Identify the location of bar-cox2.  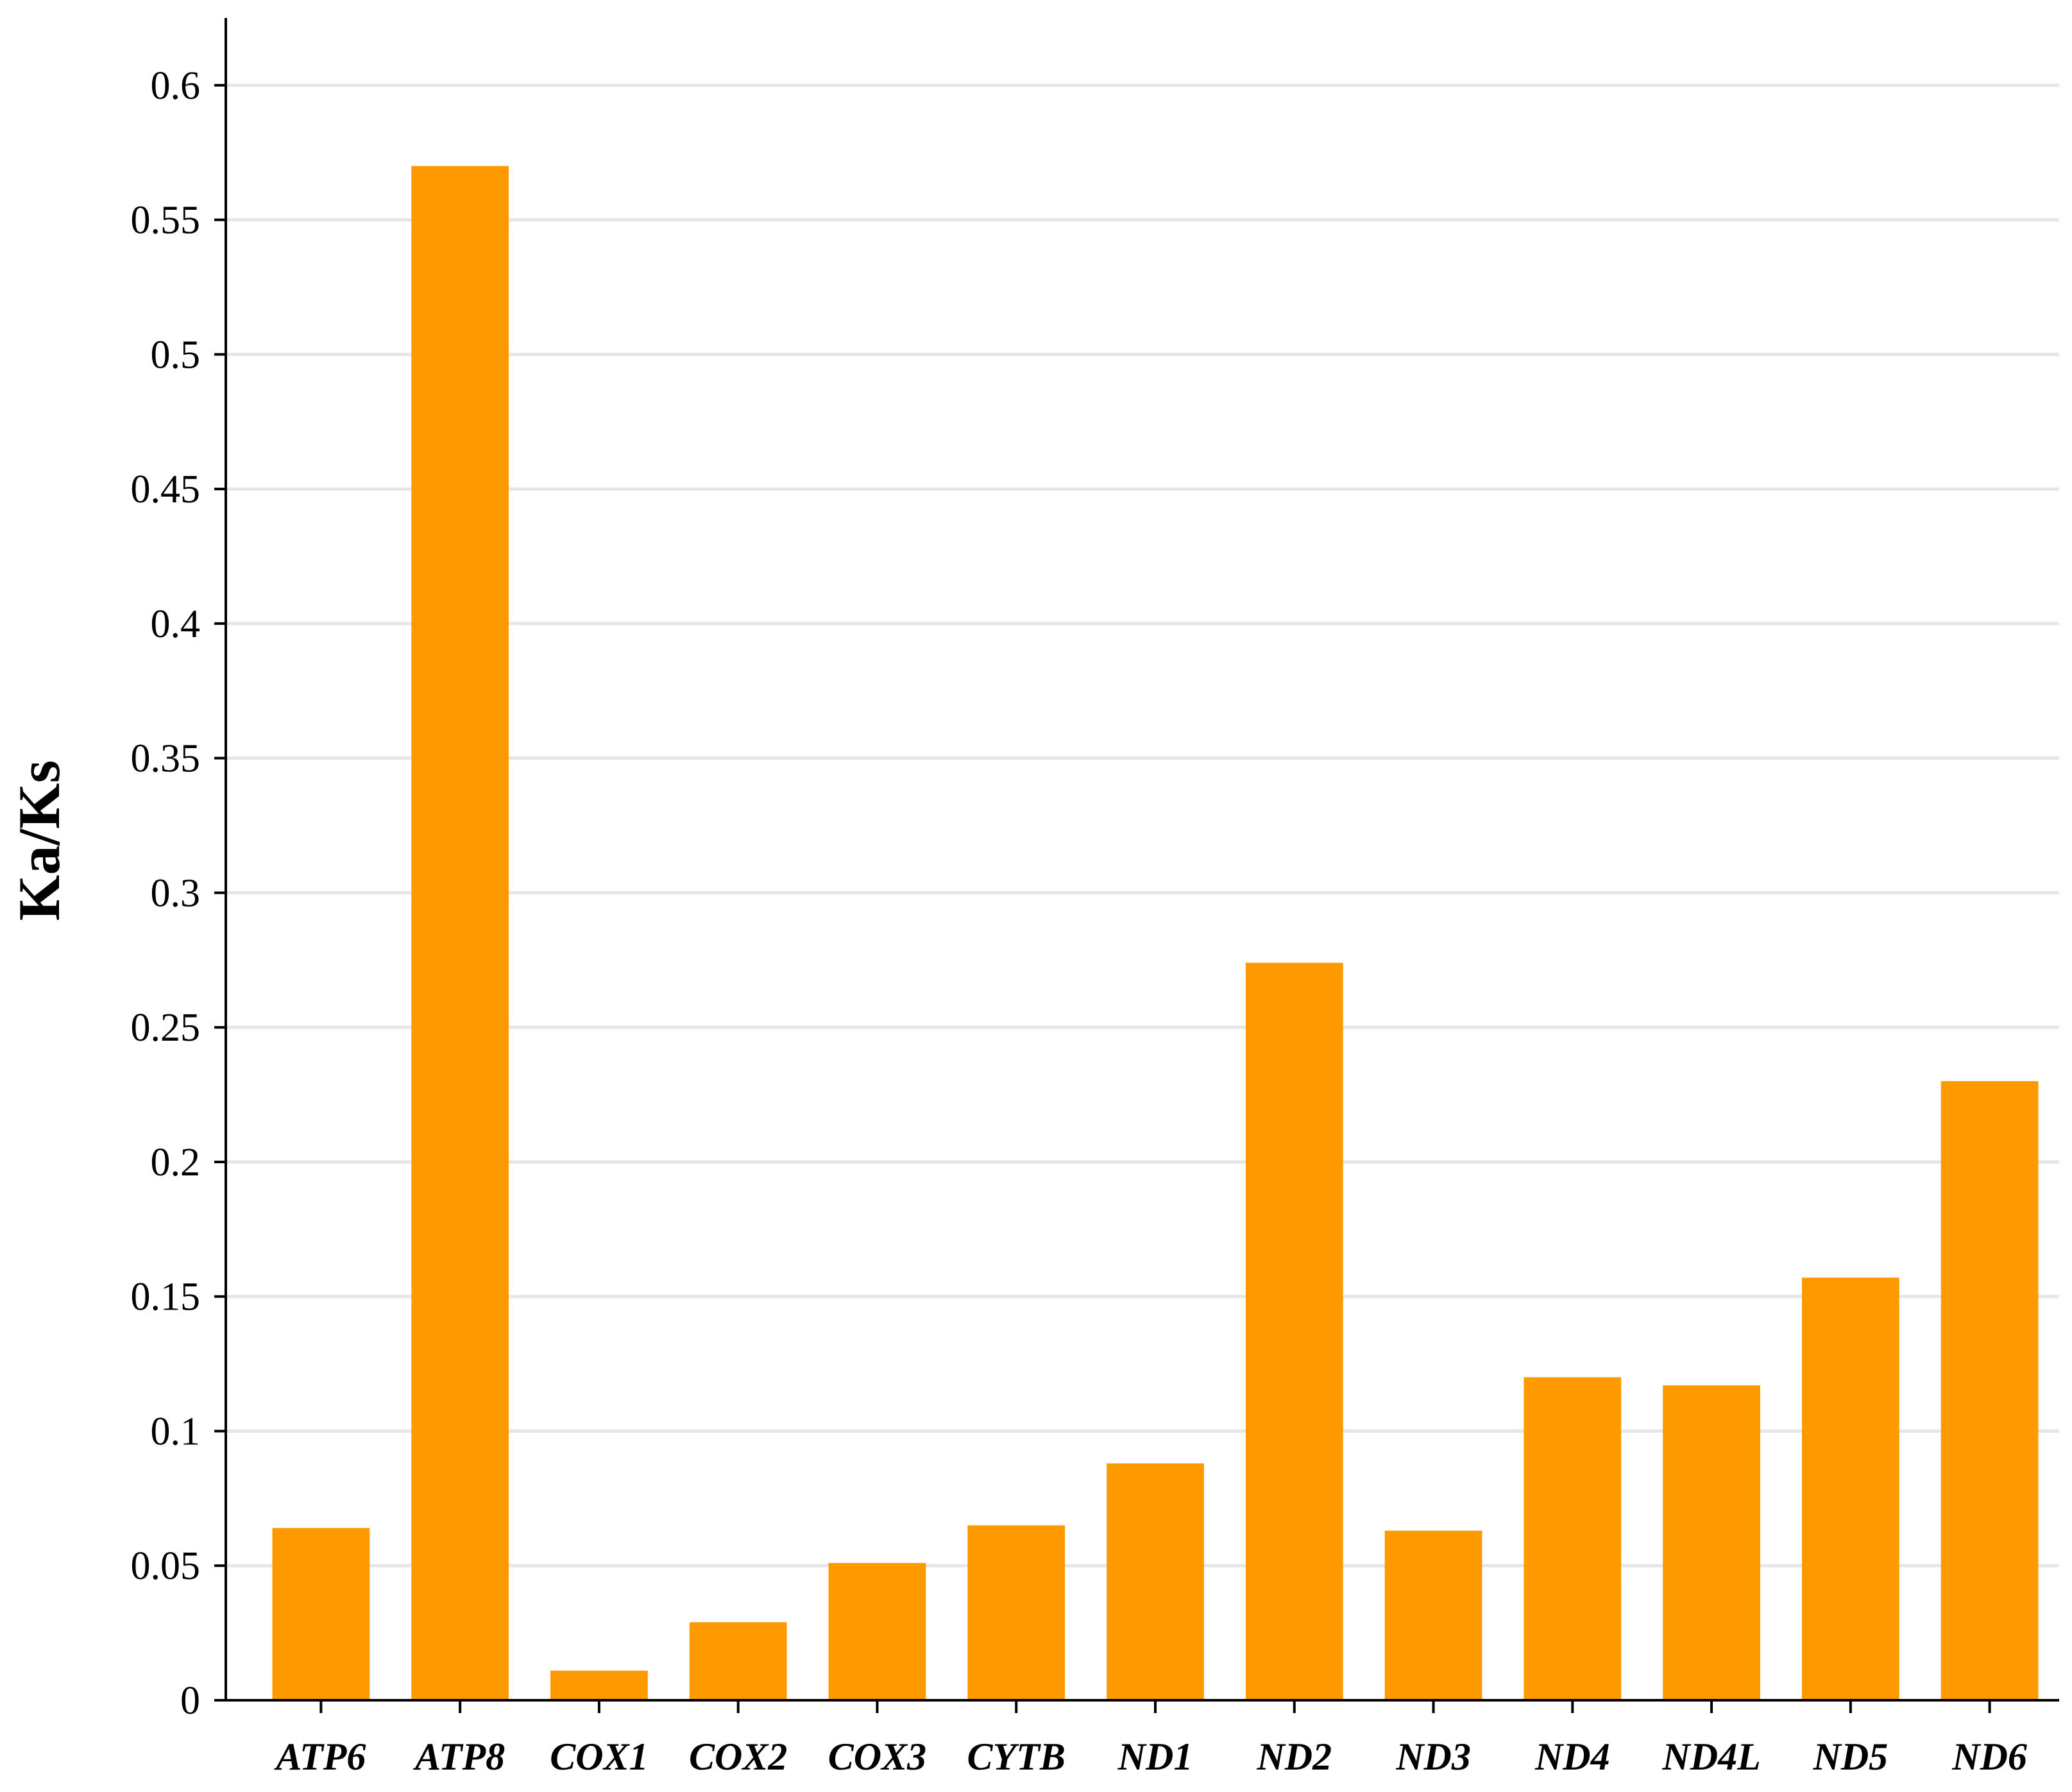
(738, 1661).